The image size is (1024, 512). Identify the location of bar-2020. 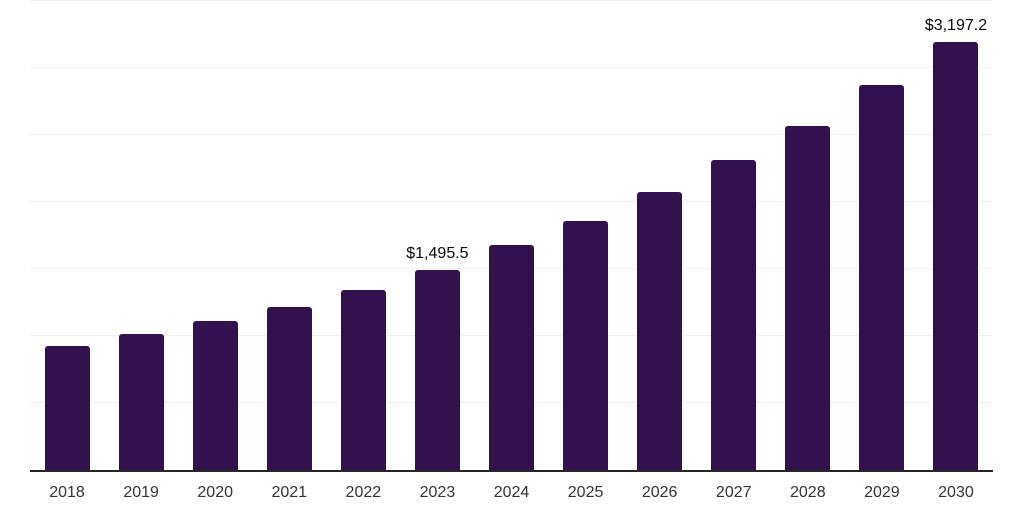
(215, 395).